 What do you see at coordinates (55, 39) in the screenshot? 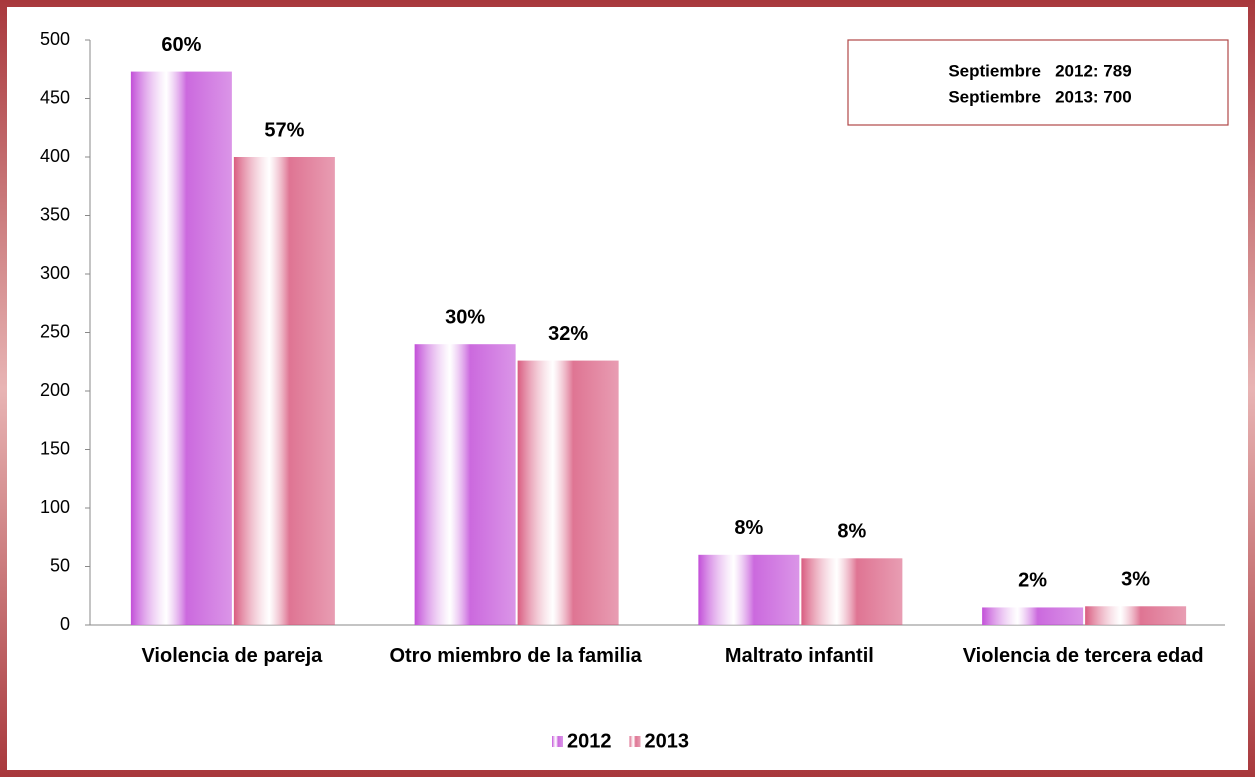
I see `y-tick-label: 500` at bounding box center [55, 39].